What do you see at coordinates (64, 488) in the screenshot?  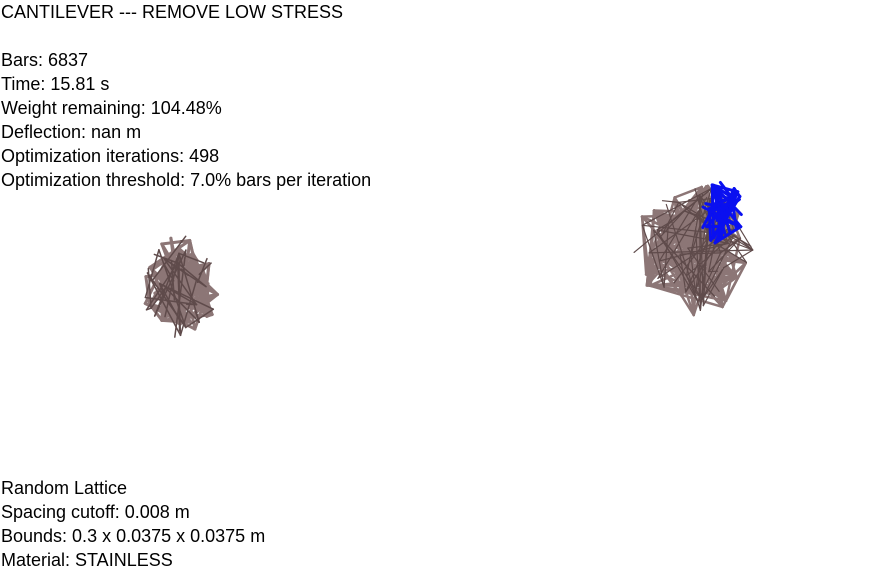 I see `footer-lattice-type: Random Lattice` at bounding box center [64, 488].